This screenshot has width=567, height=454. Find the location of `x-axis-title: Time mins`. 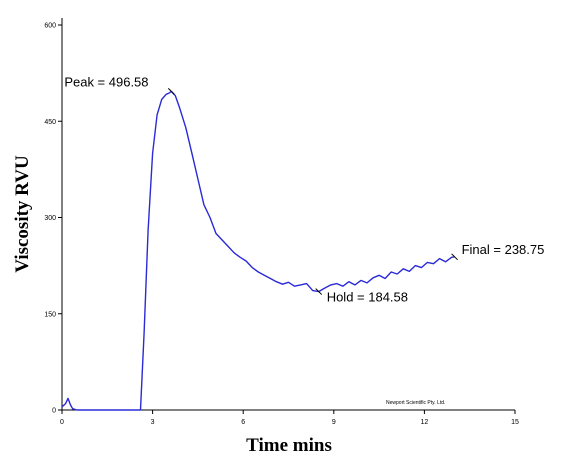

x-axis-title: Time mins is located at coordinates (289, 444).